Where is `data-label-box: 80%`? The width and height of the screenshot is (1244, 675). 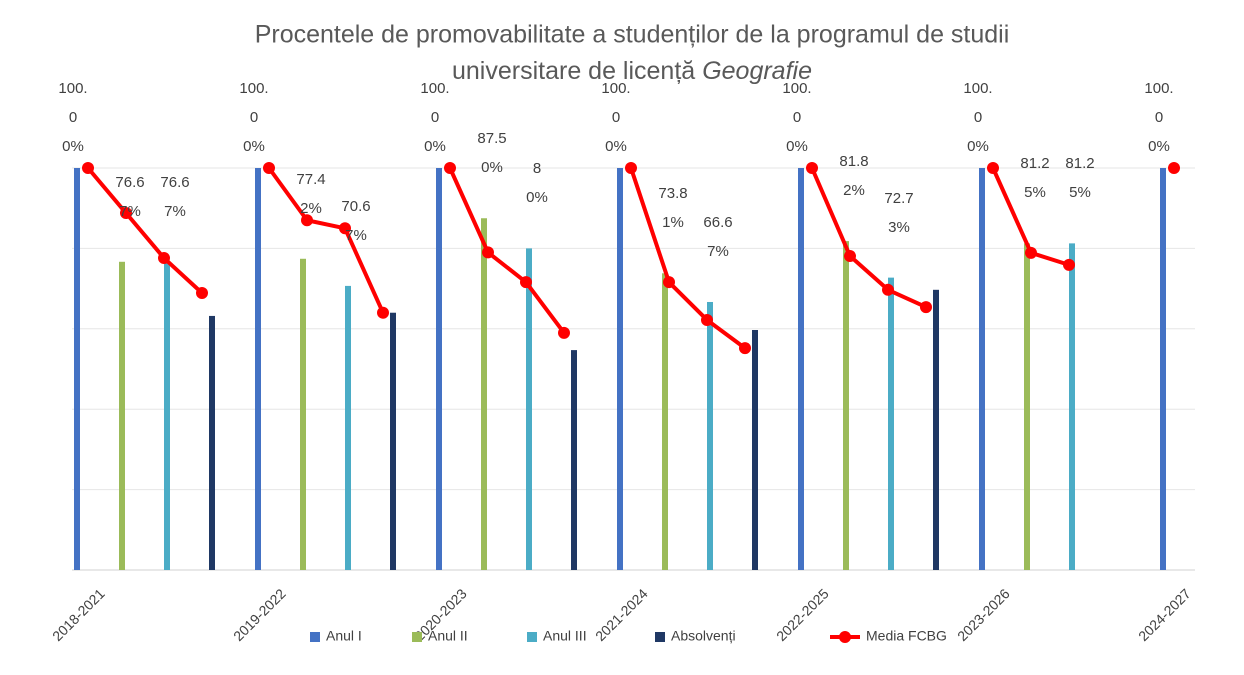
data-label-box: 80% is located at coordinates (537, 183).